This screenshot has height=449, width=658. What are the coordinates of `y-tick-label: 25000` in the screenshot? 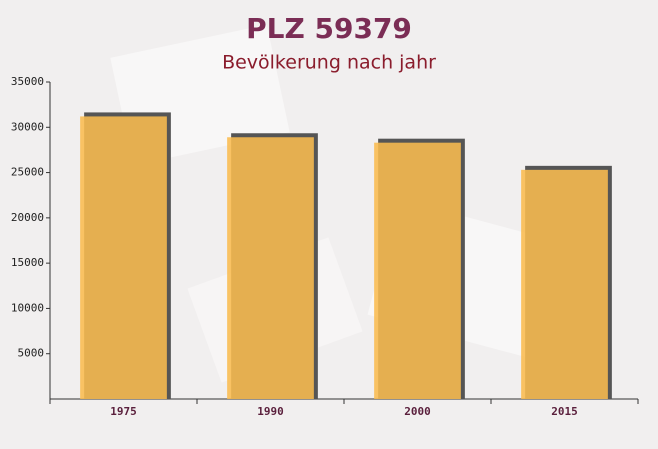 It's located at (27, 172).